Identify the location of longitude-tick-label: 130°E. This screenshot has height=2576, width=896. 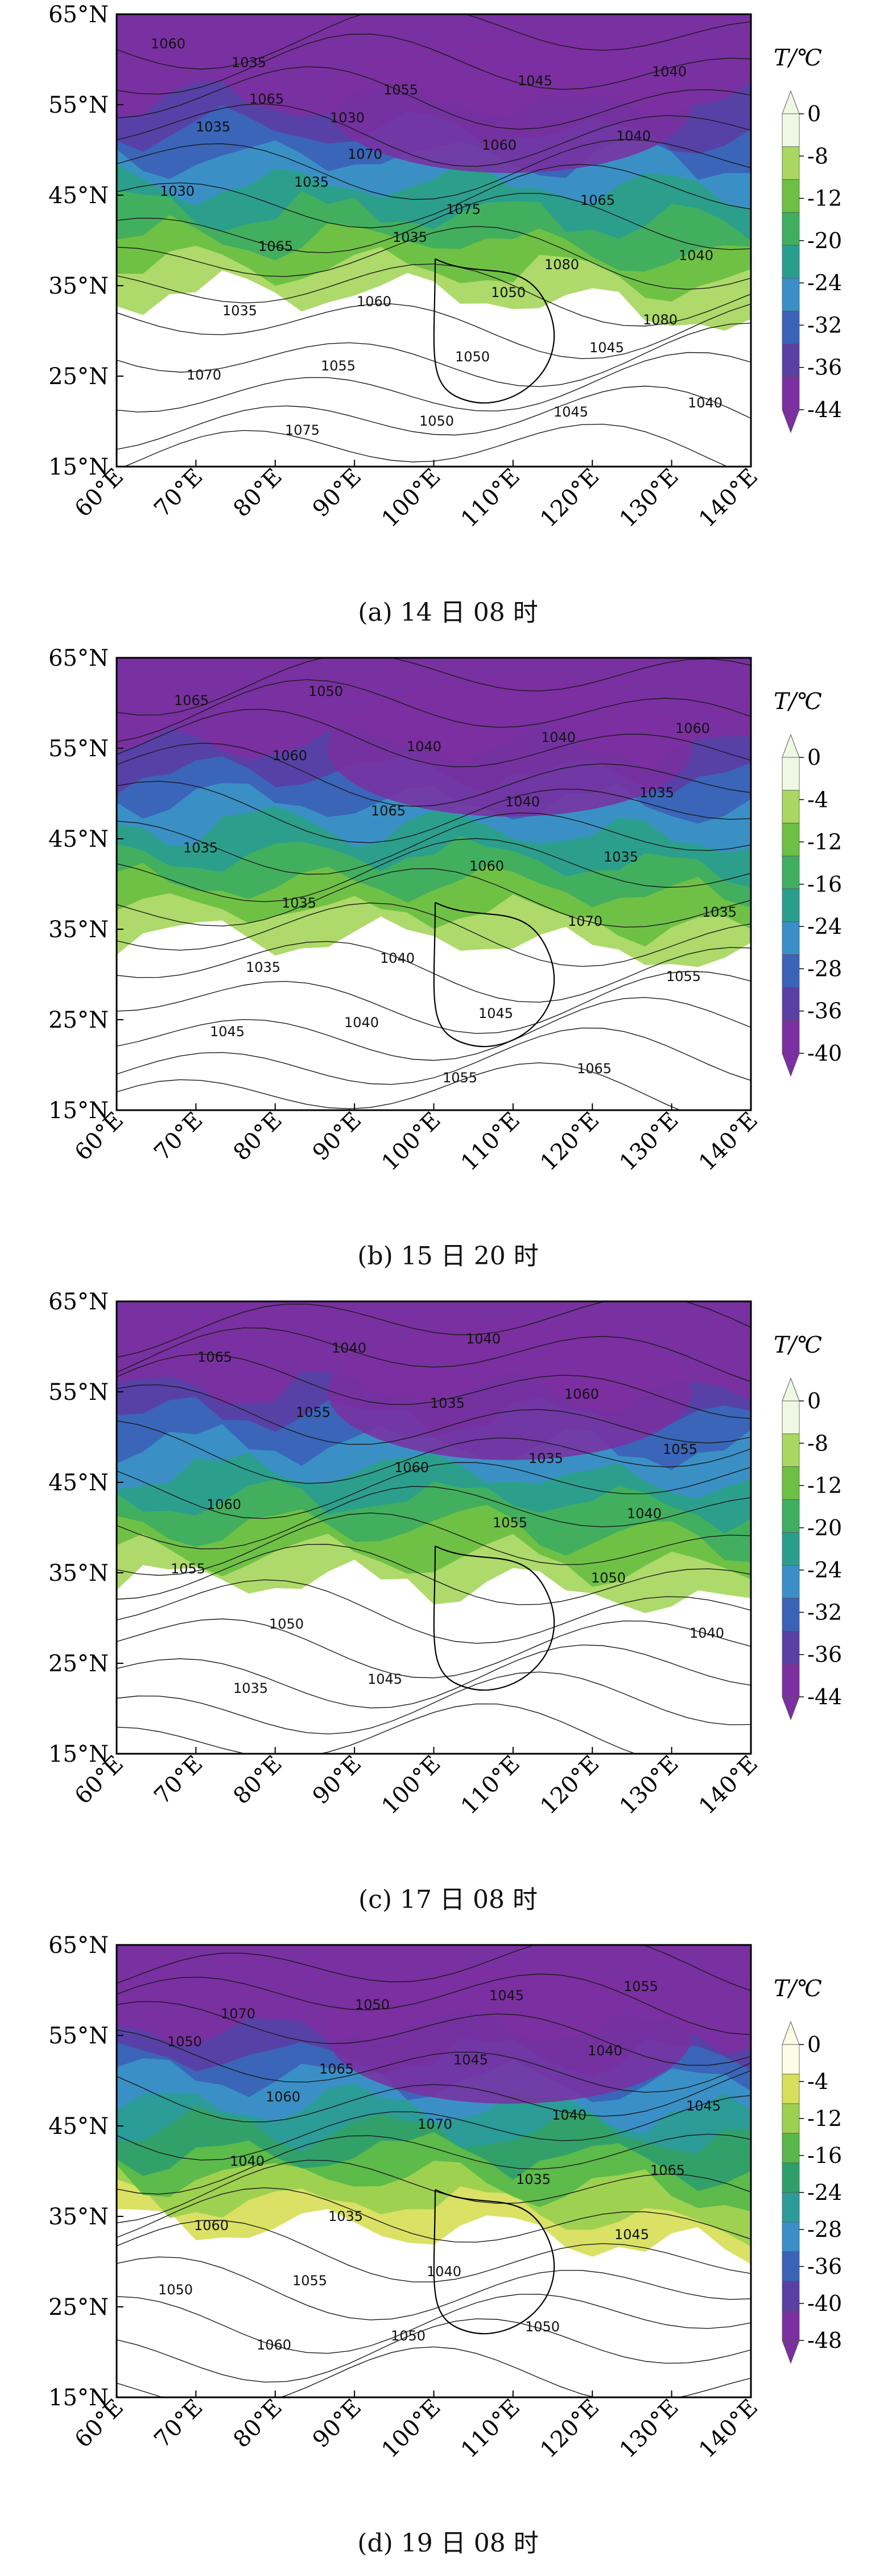
(648, 498).